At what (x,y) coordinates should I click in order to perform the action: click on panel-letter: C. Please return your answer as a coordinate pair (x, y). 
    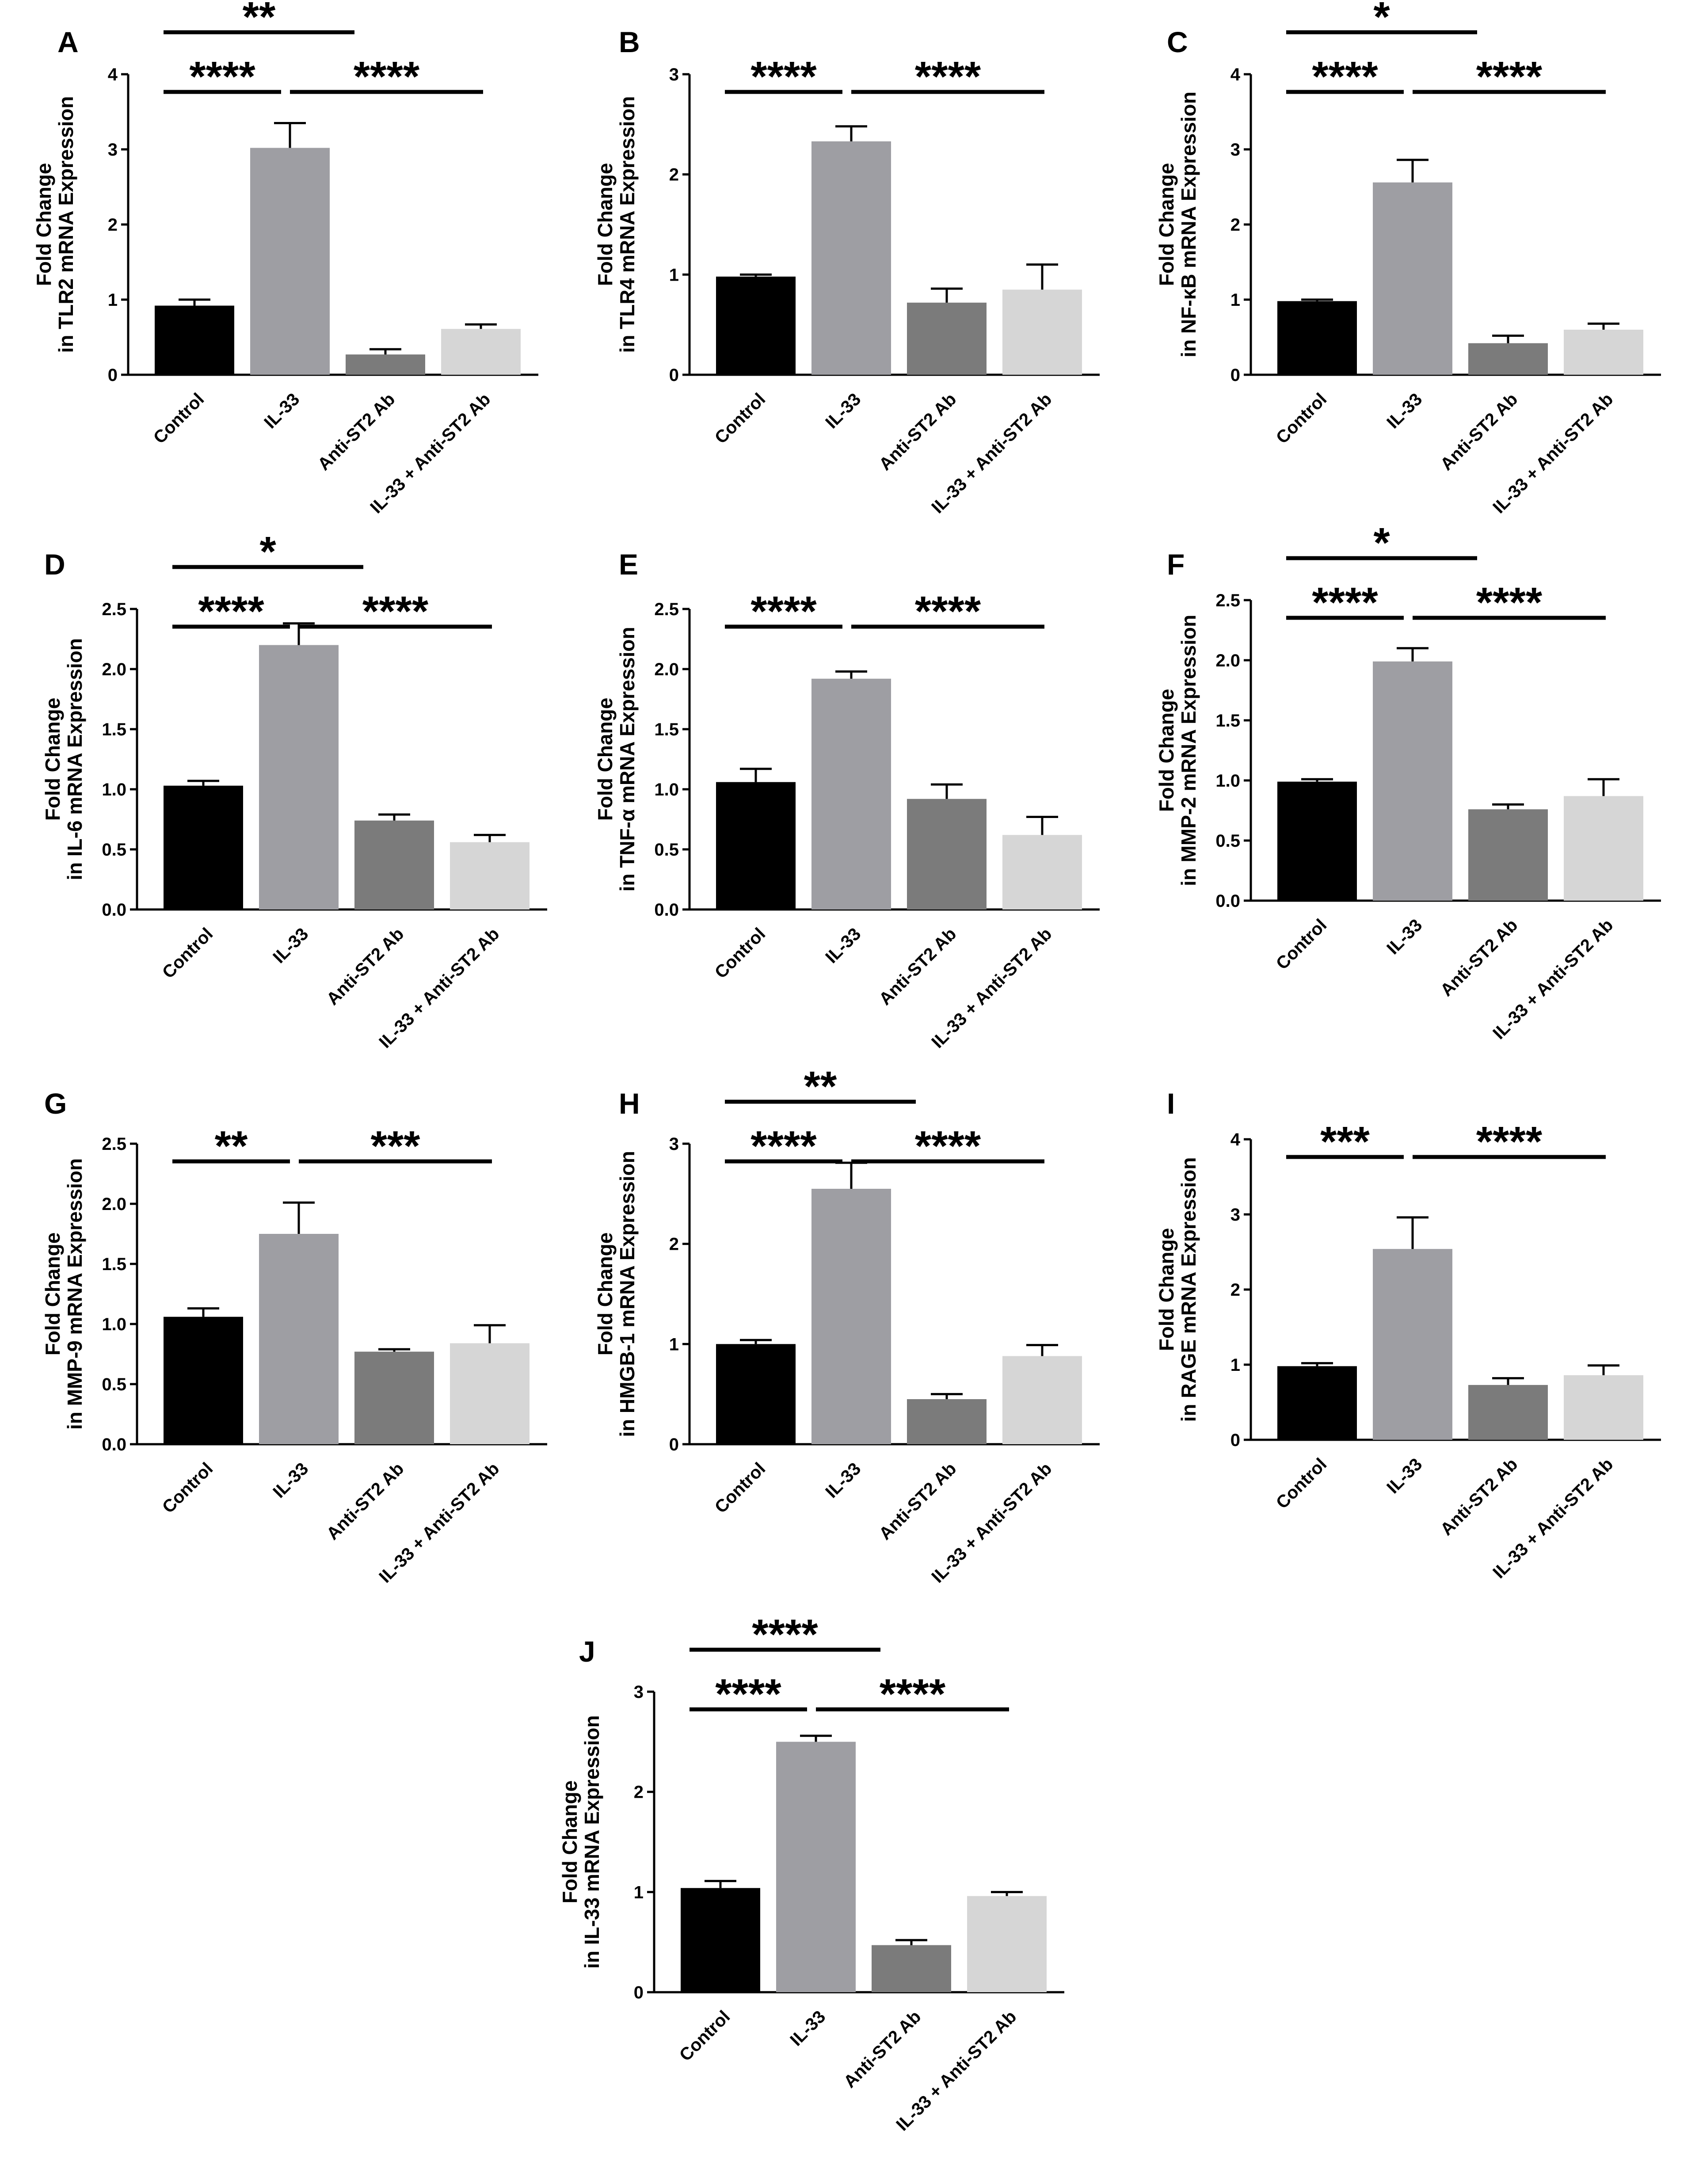
    Looking at the image, I should click on (1177, 42).